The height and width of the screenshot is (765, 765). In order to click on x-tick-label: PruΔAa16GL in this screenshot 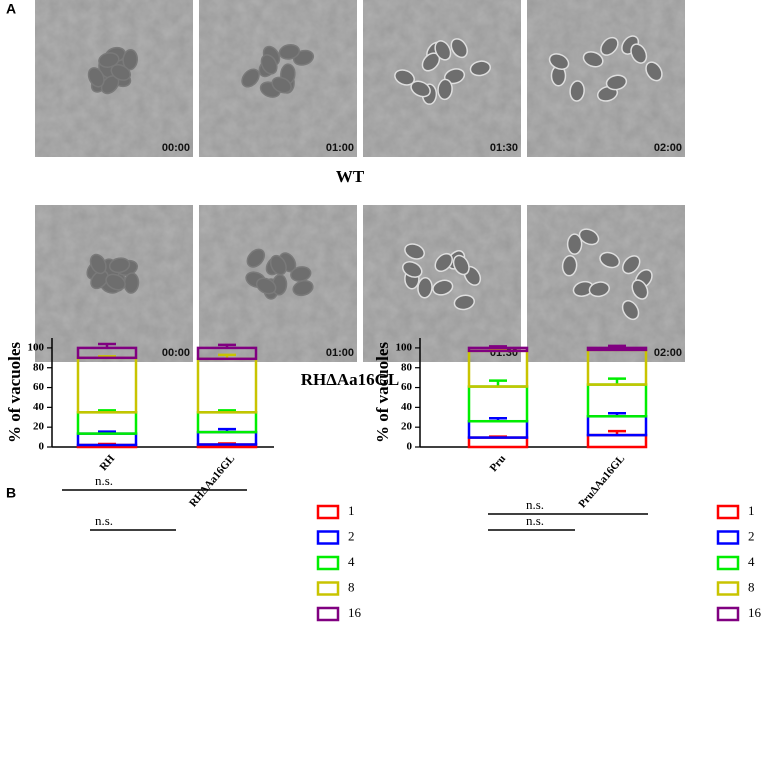, I will do `click(601, 481)`.